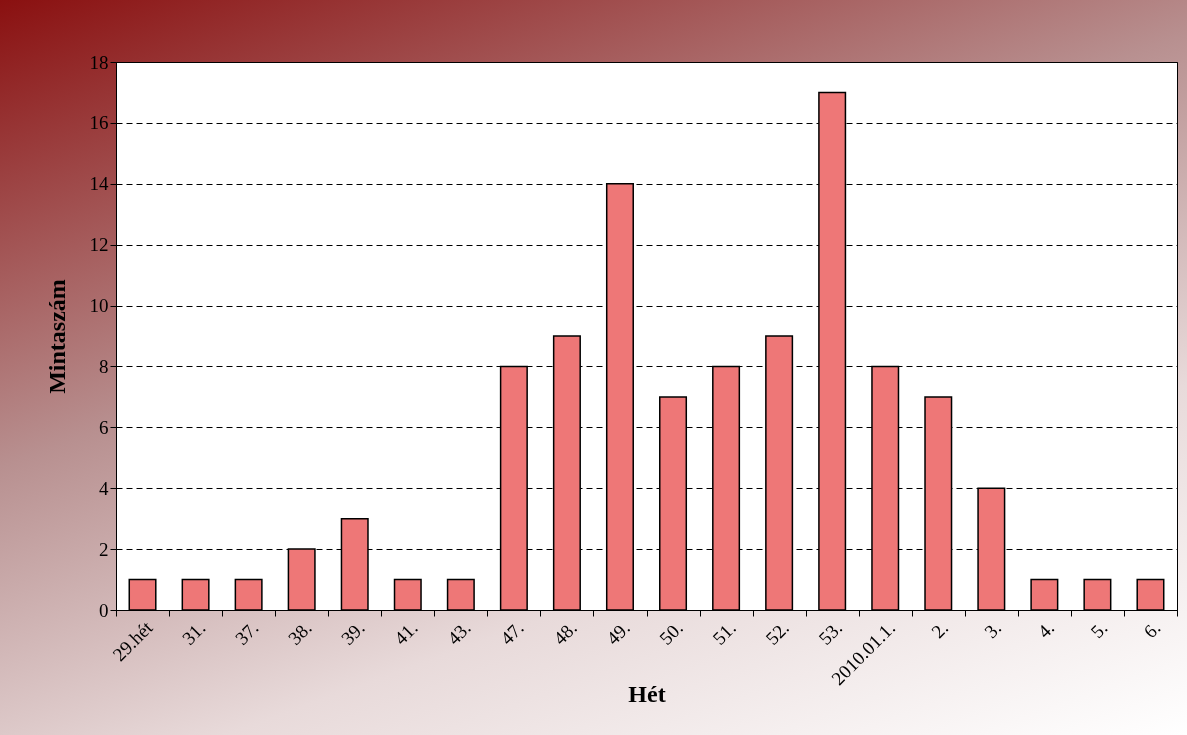 This screenshot has height=735, width=1187. I want to click on x-tick-label: 4., so click(1046, 630).